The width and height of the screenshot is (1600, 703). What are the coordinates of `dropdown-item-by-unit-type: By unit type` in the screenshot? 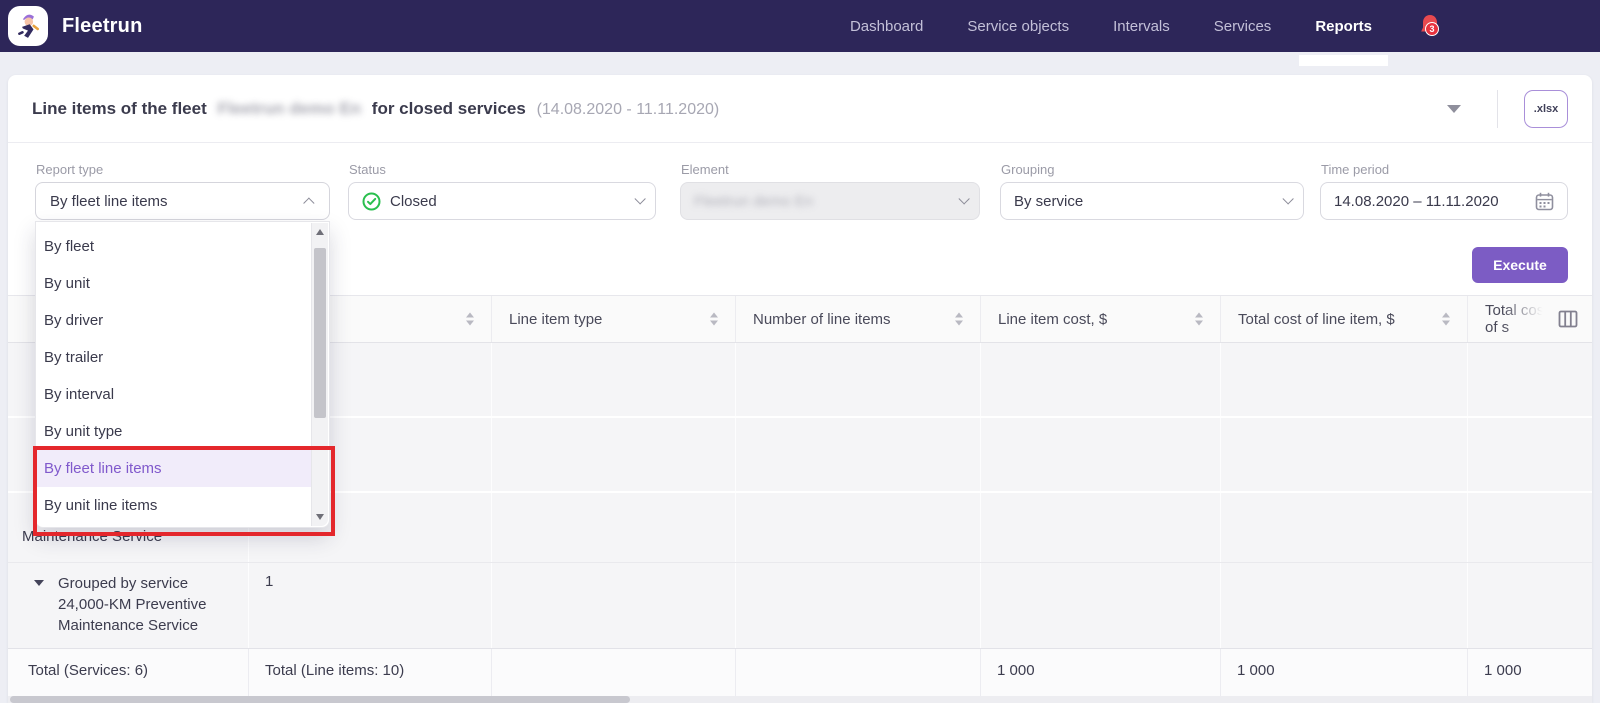 It's located at (83, 431).